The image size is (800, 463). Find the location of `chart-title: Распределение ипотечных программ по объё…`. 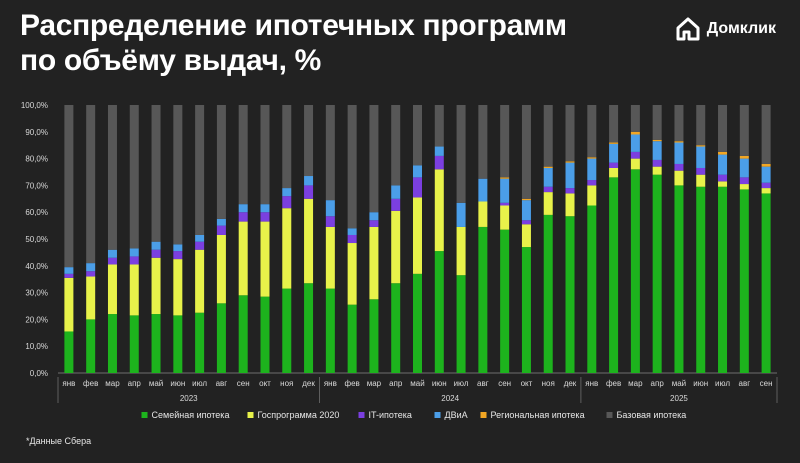

chart-title: Распределение ипотечных программ по объё… is located at coordinates (293, 43).